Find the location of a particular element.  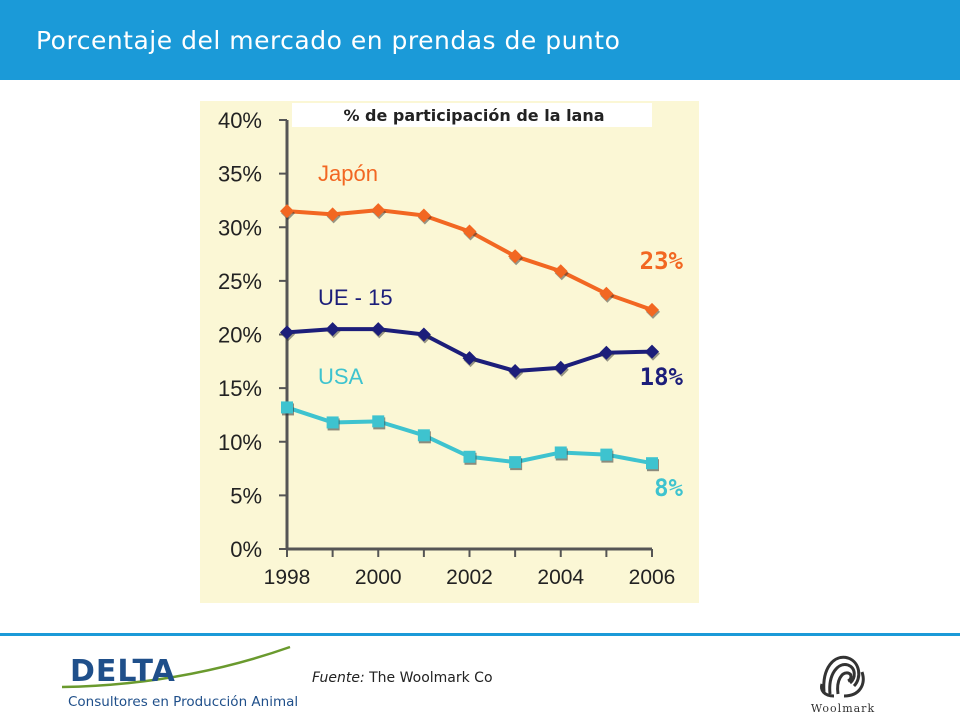

woolmark-icon is located at coordinates (842, 676).